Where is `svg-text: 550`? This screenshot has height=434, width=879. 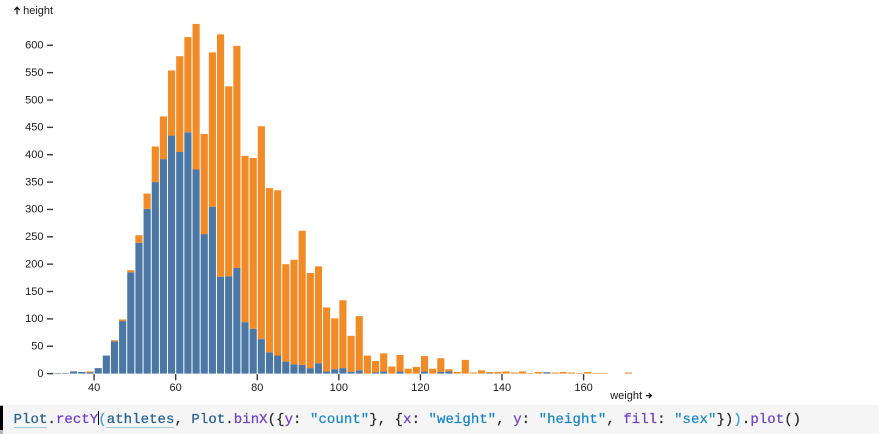
svg-text: 550 is located at coordinates (34, 73).